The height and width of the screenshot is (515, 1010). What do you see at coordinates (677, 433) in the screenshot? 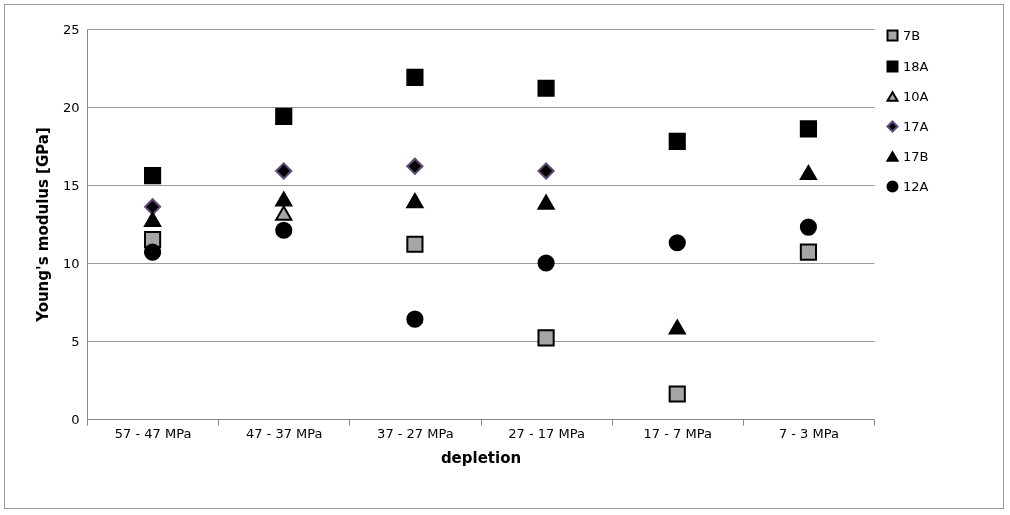
I see `x-tick-label: 17 - 7 MPa` at bounding box center [677, 433].